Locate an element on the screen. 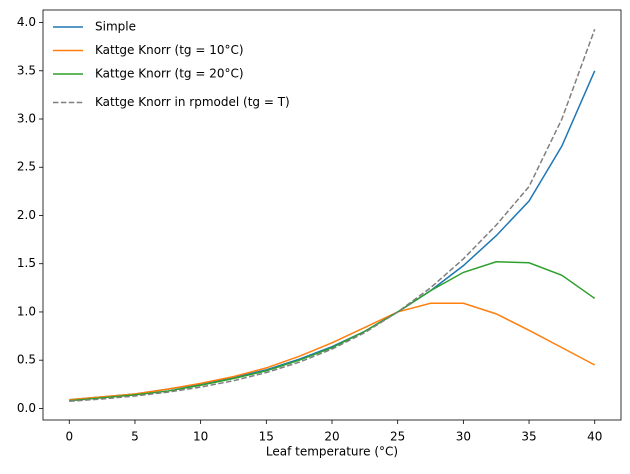 This screenshot has width=630, height=474. x-tick-label: 35 is located at coordinates (528, 437).